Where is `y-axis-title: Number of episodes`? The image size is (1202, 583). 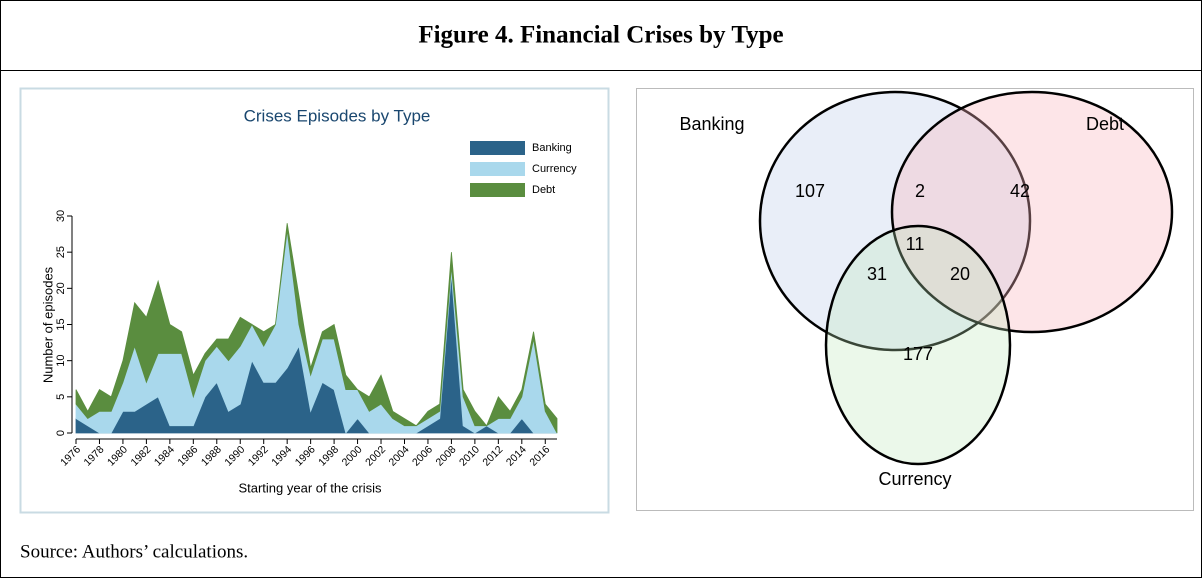 y-axis-title: Number of episodes is located at coordinates (47, 324).